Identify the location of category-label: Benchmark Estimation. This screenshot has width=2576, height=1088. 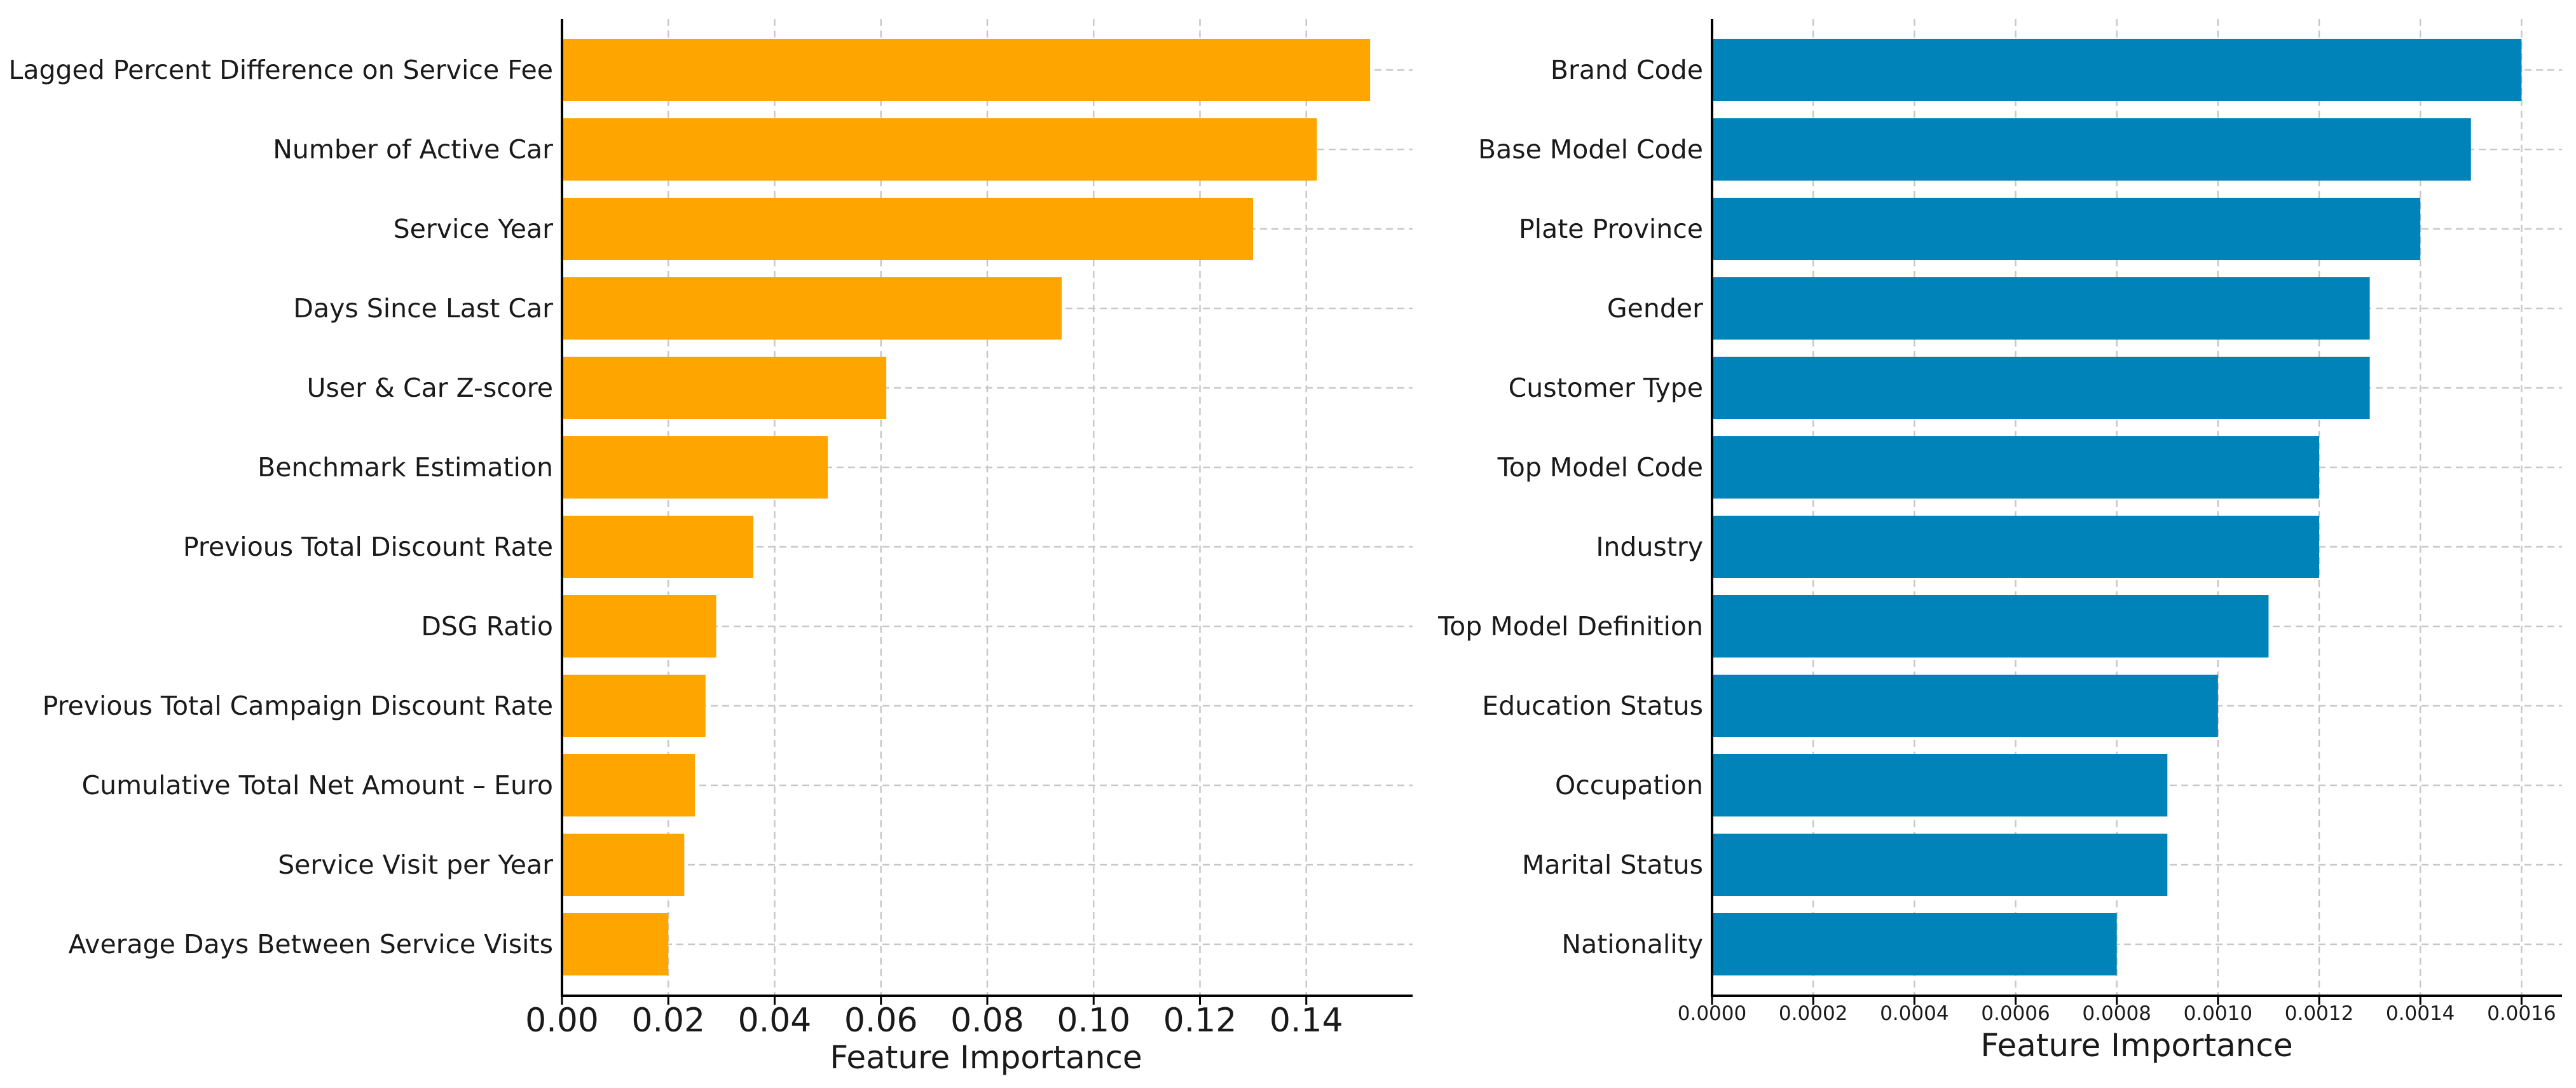
(405, 468).